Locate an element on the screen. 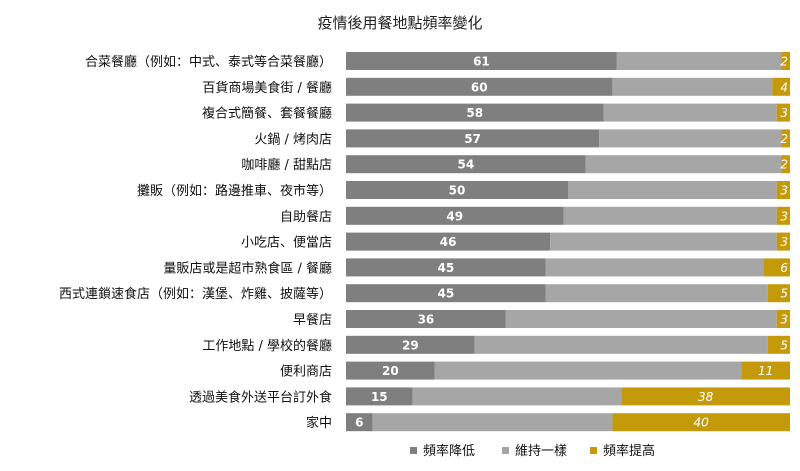  data-label: 58 is located at coordinates (474, 113).